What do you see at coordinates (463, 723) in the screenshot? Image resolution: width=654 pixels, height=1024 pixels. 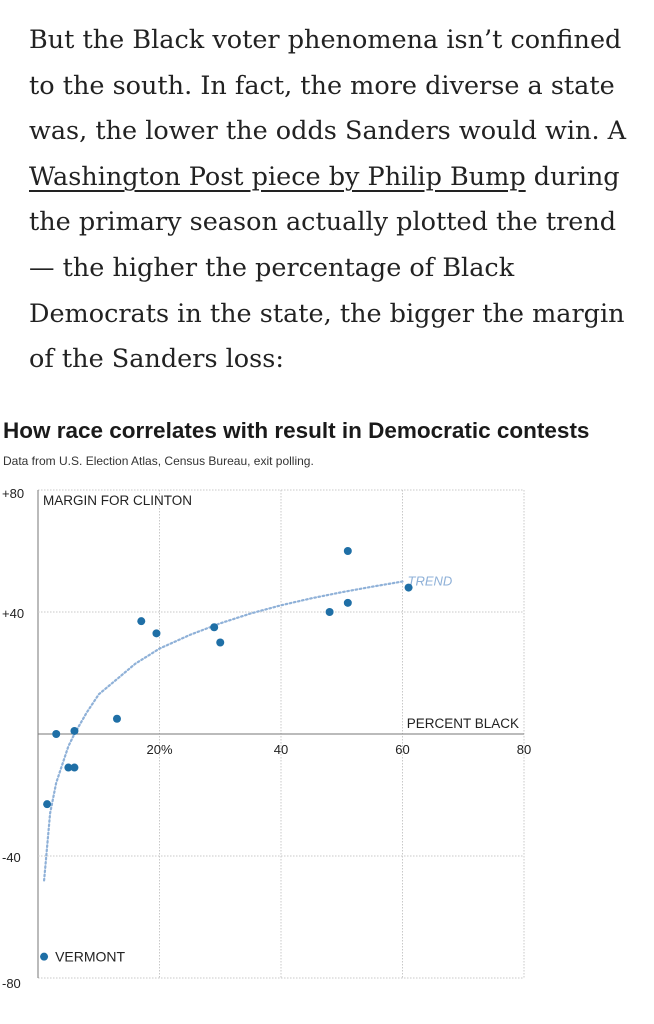 I see `x-axis-title: PERCENT BLACK` at bounding box center [463, 723].